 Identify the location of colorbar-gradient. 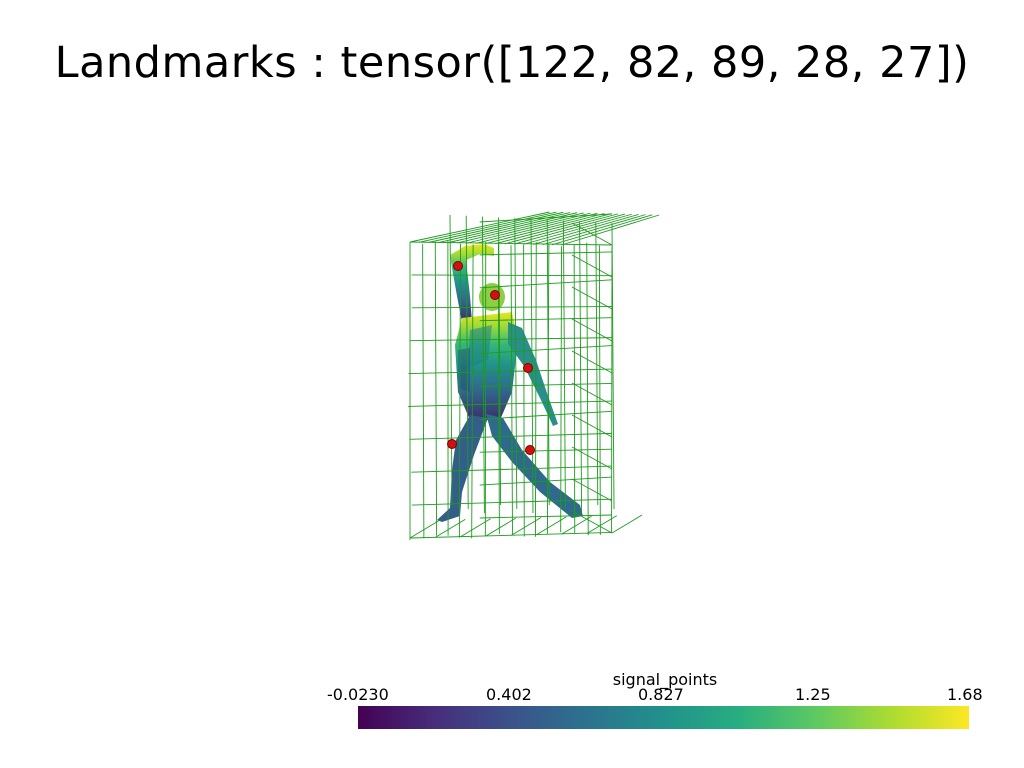
(663, 717).